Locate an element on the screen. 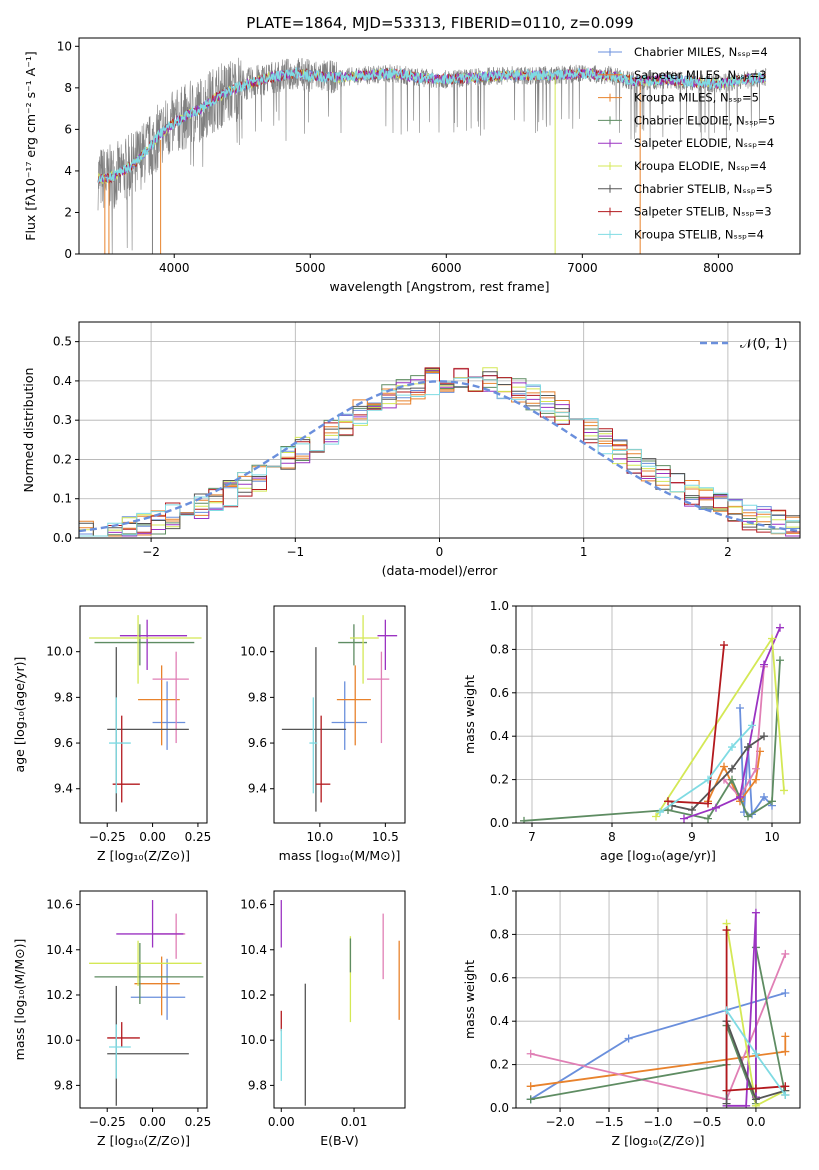  y-axis-label: Flux [fλ10⁻¹⁷ erg cm⁻² s⁻¹ A⁻¹] is located at coordinates (30, 145).